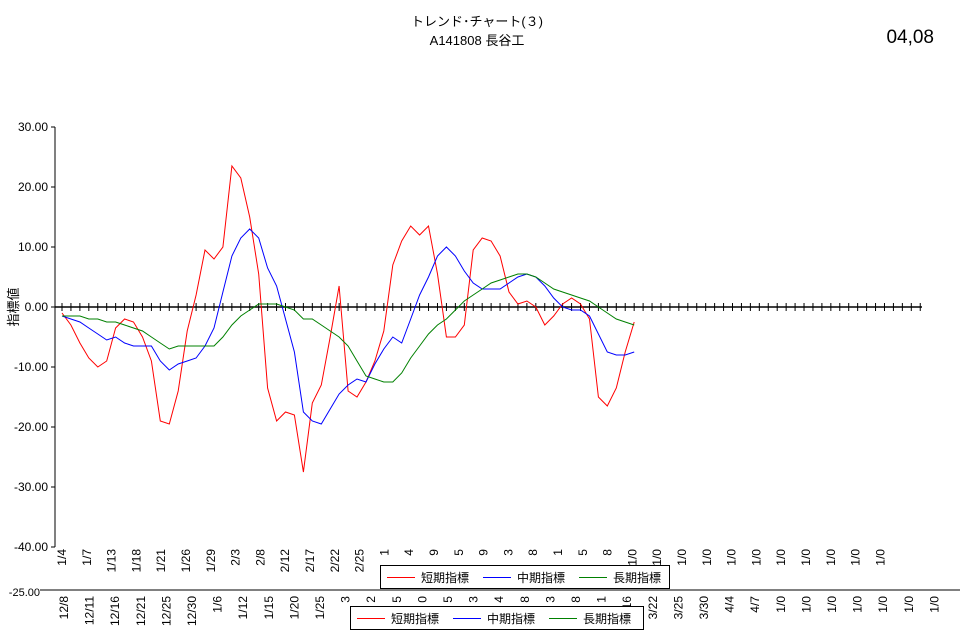 This screenshot has width=977, height=638. Describe the element at coordinates (653, 608) in the screenshot. I see `x-tick-label-lower: 3/22` at that location.